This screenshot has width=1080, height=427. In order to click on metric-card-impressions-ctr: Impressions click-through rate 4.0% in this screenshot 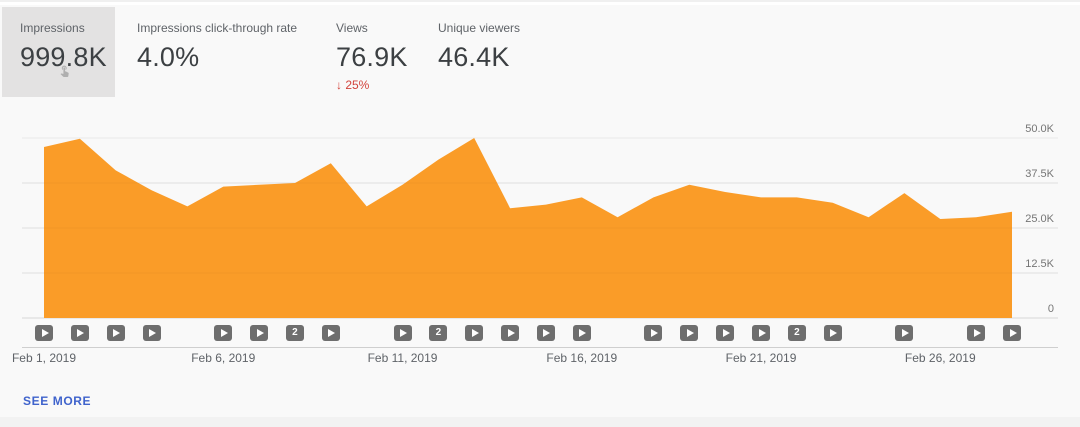, I will do `click(232, 52)`.